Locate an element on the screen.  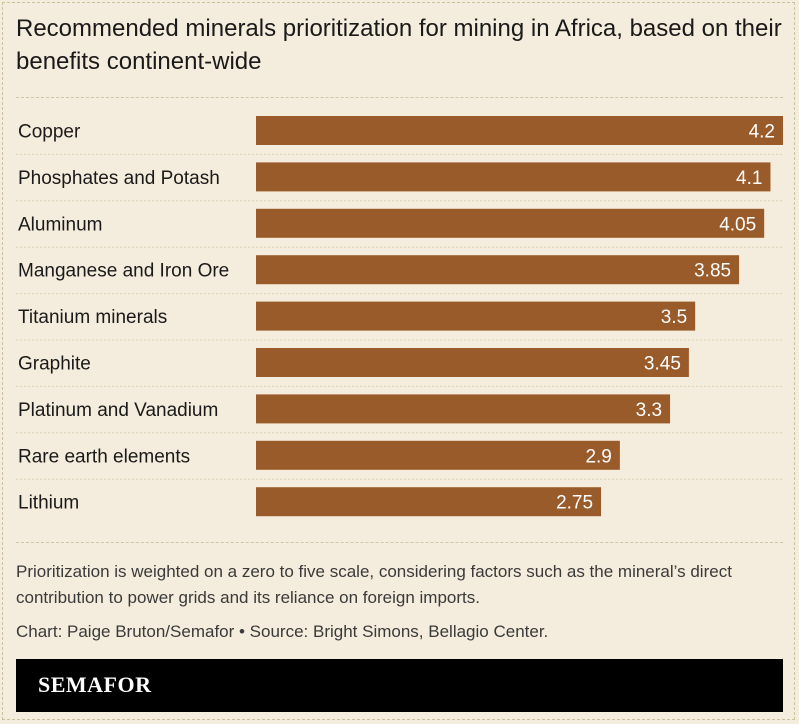
category-label: Aluminum is located at coordinates (60, 224).